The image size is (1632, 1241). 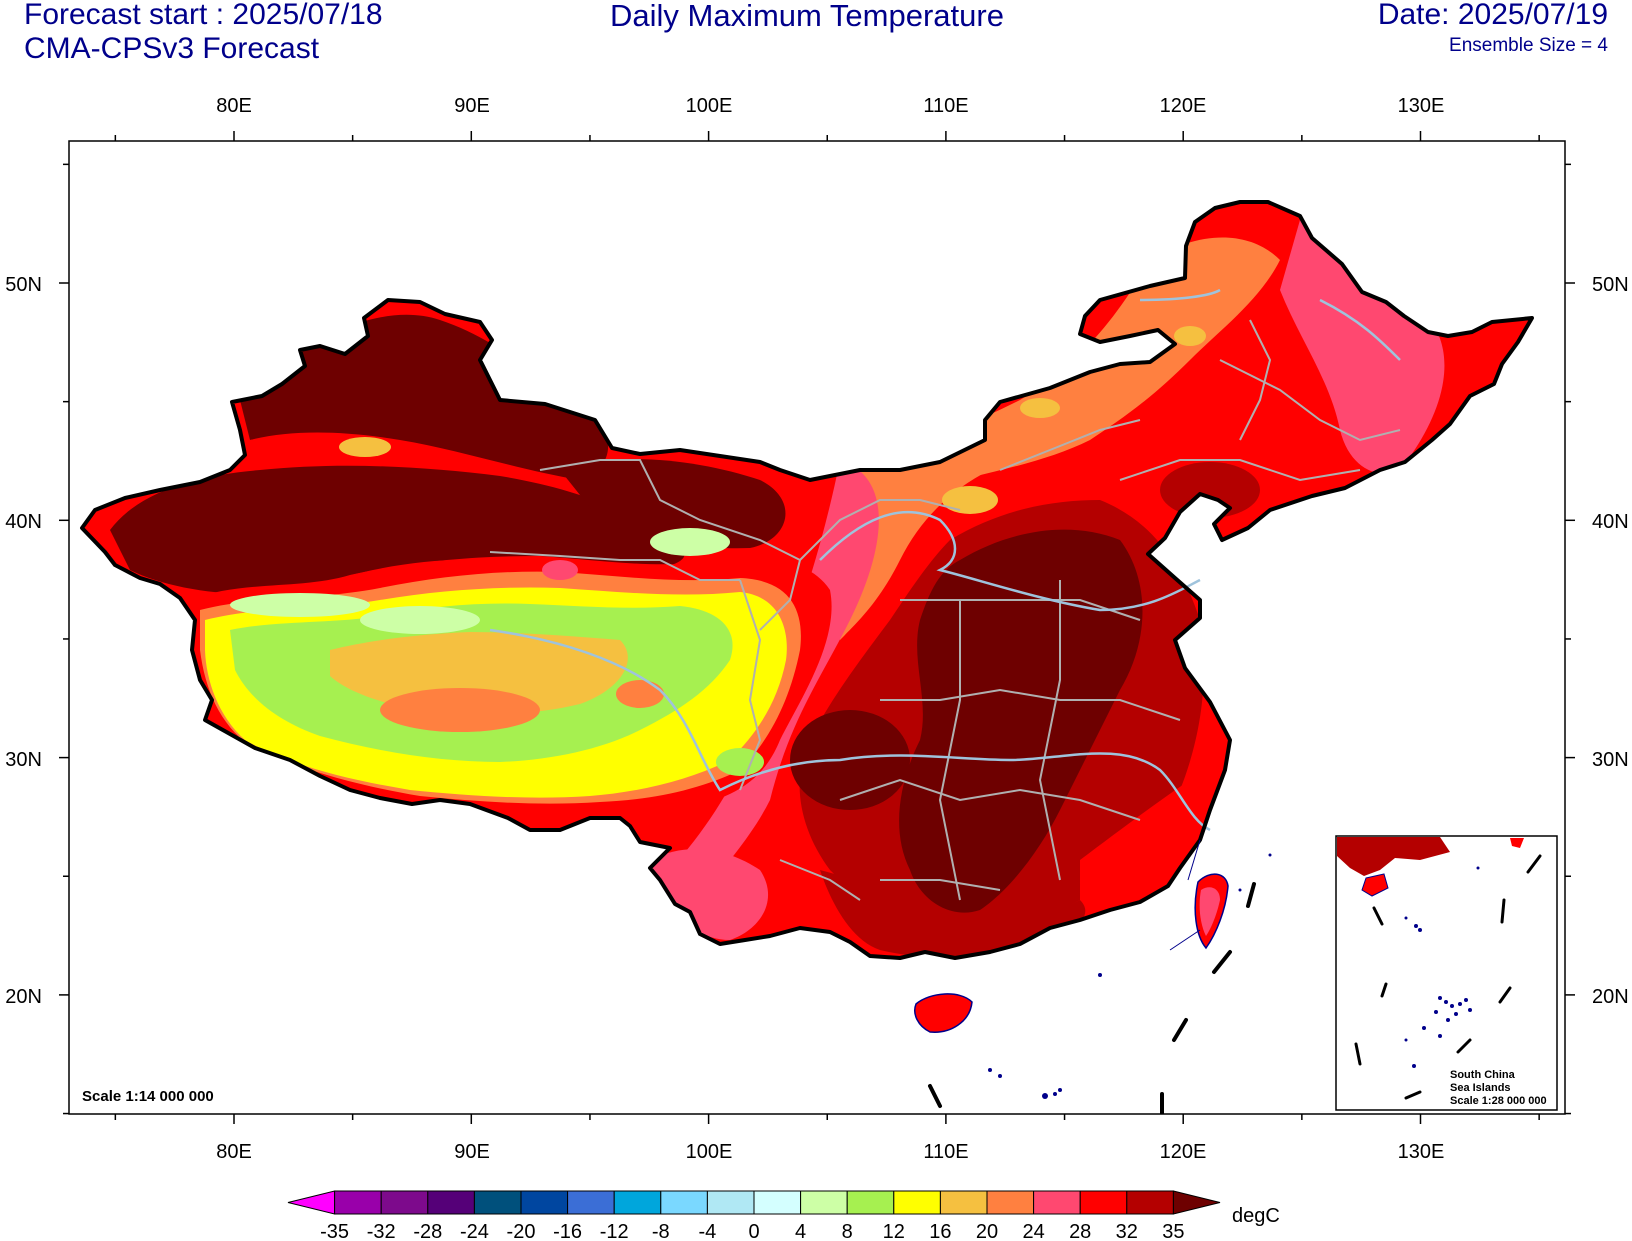 What do you see at coordinates (708, 1231) in the screenshot?
I see `colorbar-tick-label: -4` at bounding box center [708, 1231].